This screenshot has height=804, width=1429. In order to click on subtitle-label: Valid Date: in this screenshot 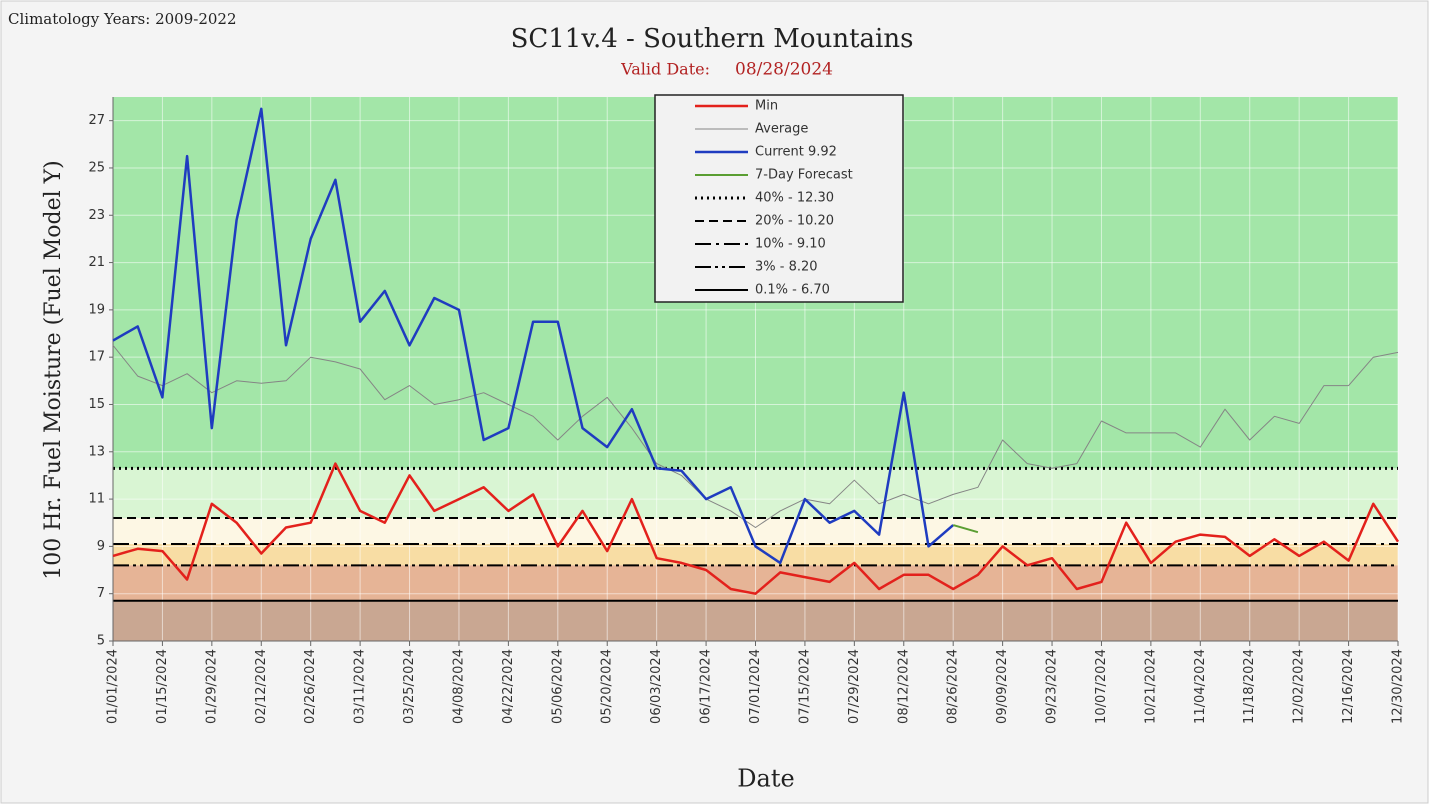, I will do `click(665, 69)`.